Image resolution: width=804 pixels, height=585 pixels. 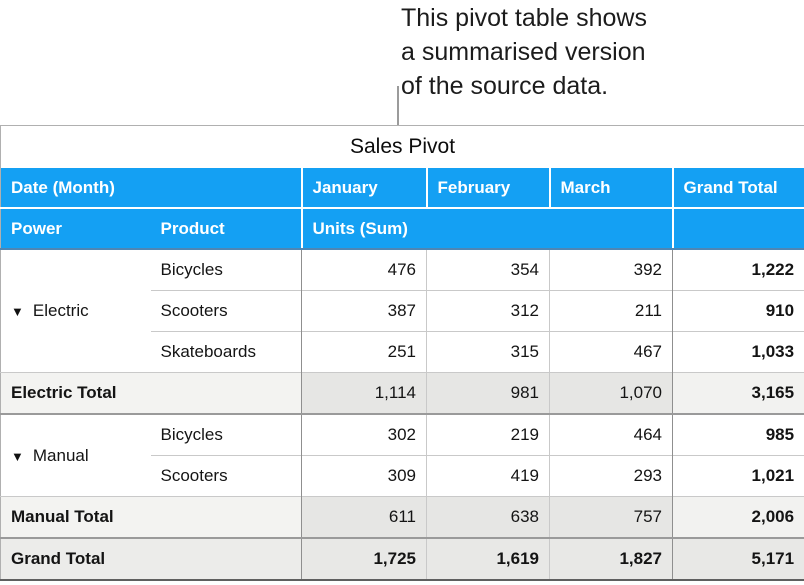 I want to click on callout-line-2: a summarised version, so click(x=523, y=52).